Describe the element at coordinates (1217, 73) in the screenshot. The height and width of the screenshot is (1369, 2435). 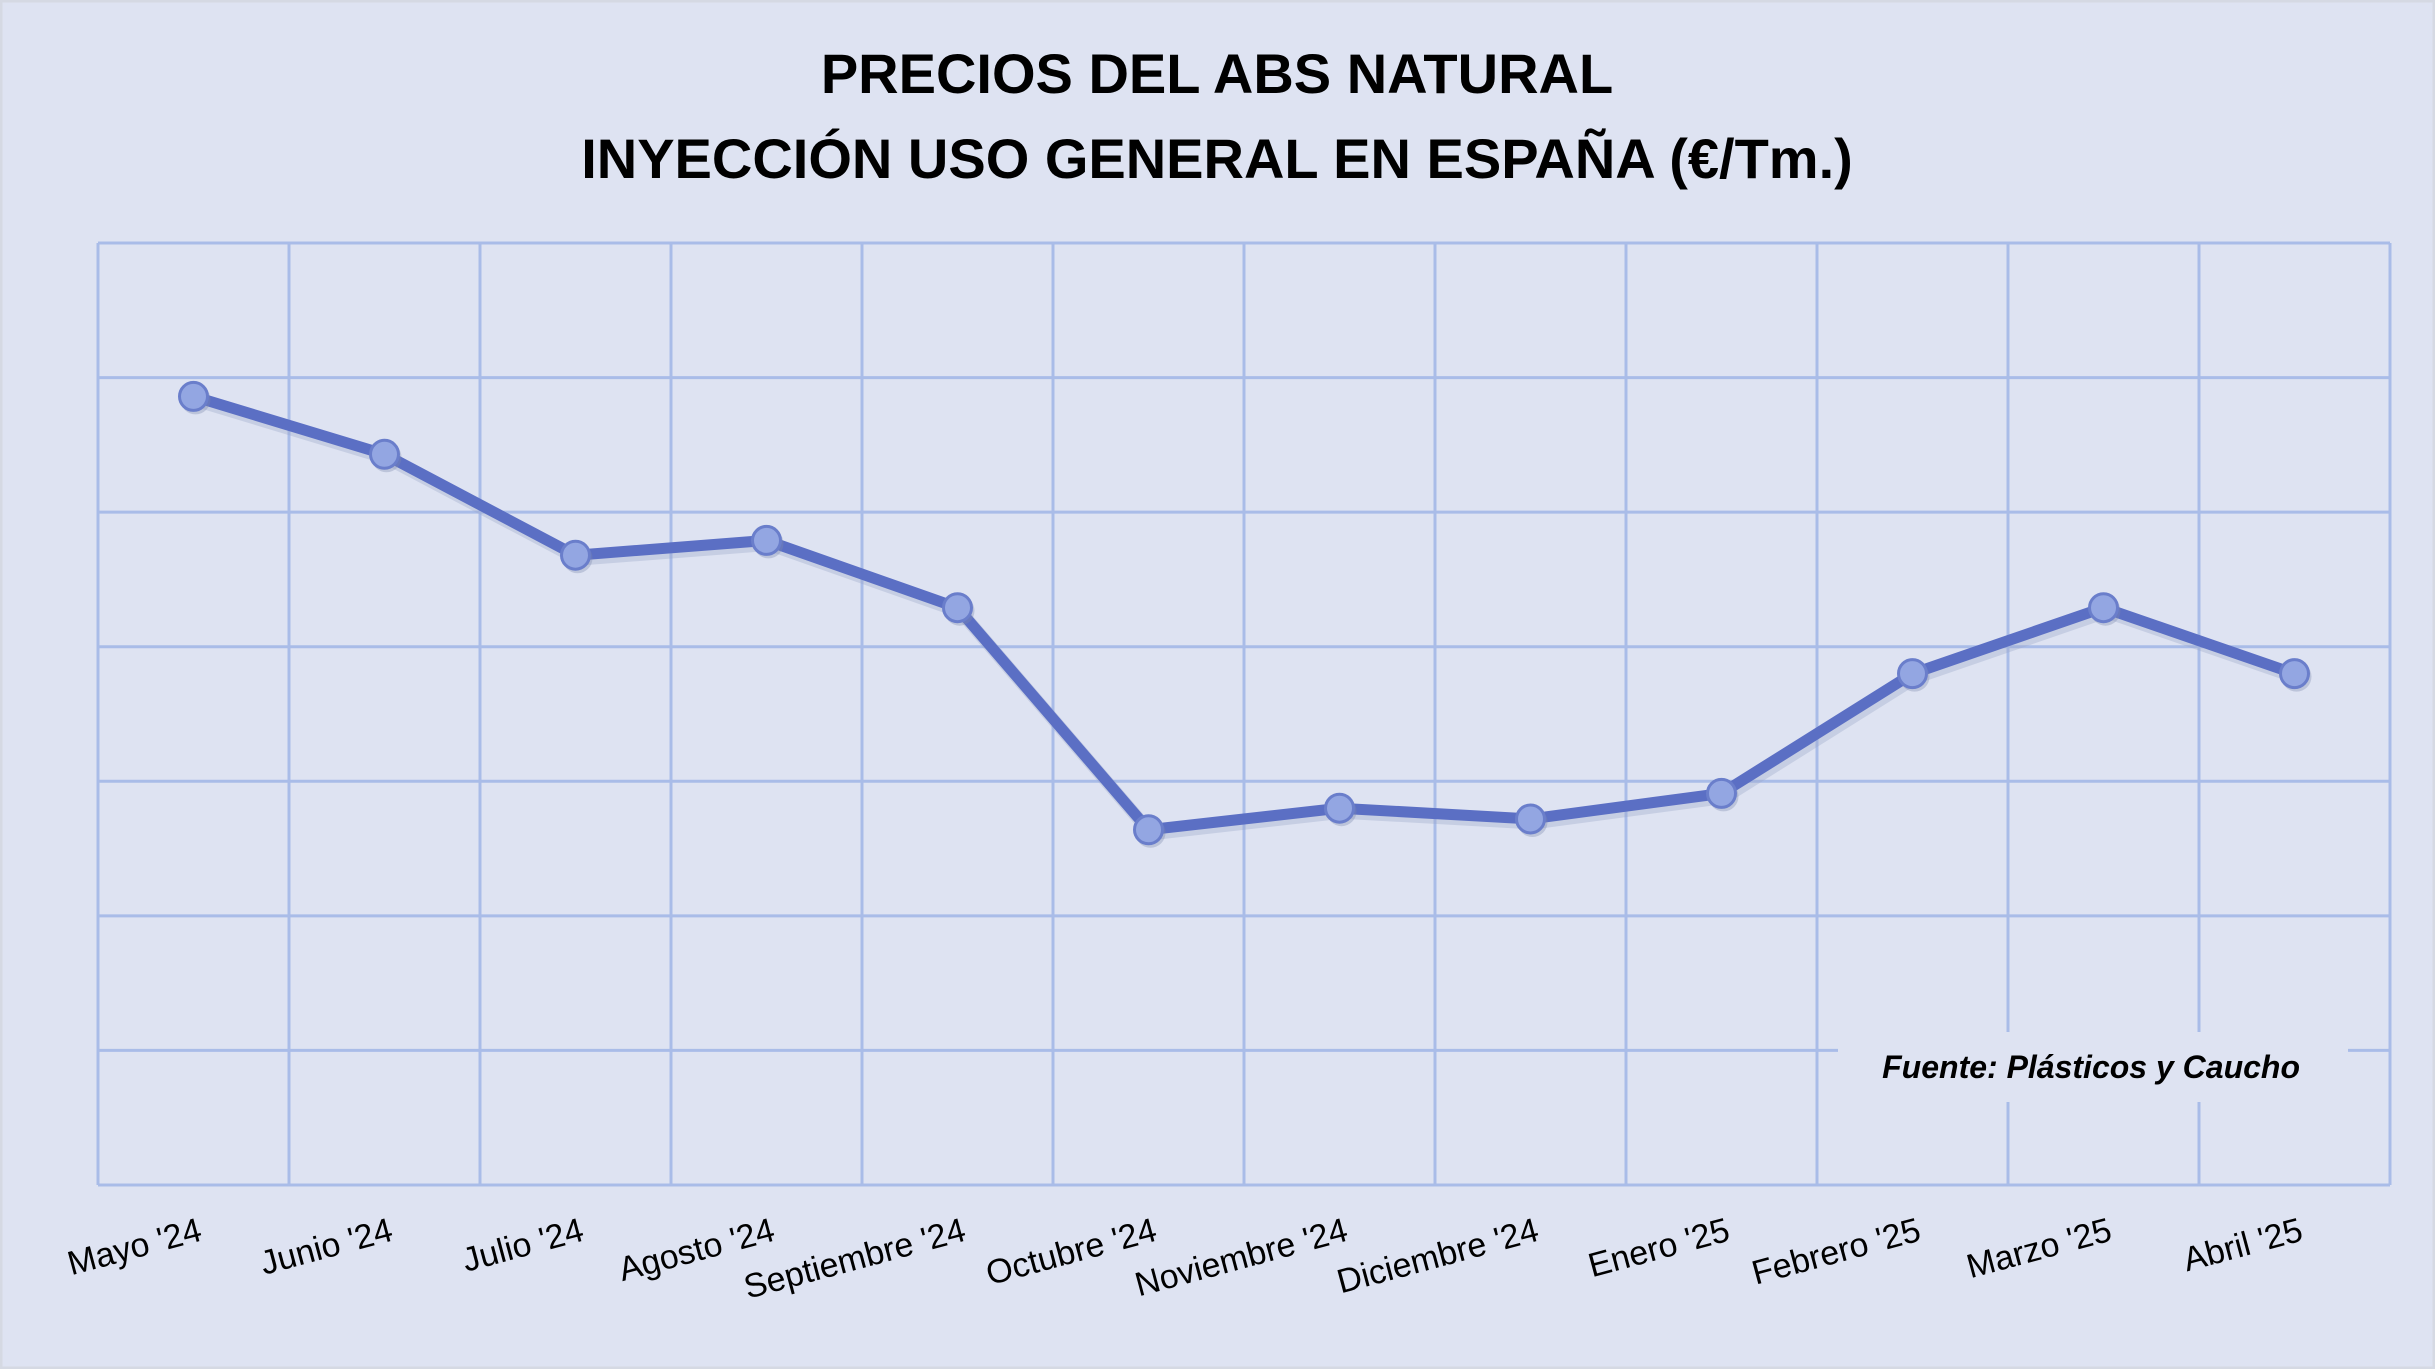
I see `chart-title-line-1: PRECIOS DEL ABS NATURAL` at that location.